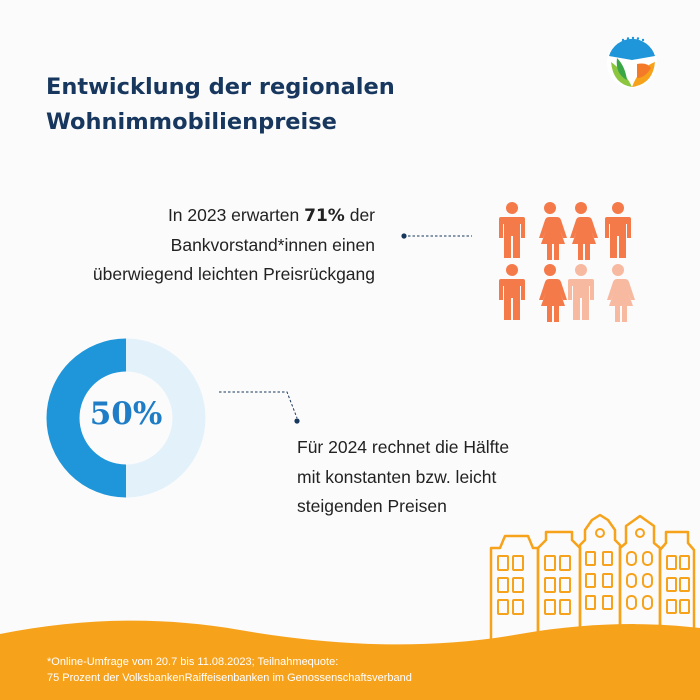 The height and width of the screenshot is (700, 700). Describe the element at coordinates (233, 274) in the screenshot. I see `stat-2023-line-3: überwiegend leichten Preisrückgang` at that location.